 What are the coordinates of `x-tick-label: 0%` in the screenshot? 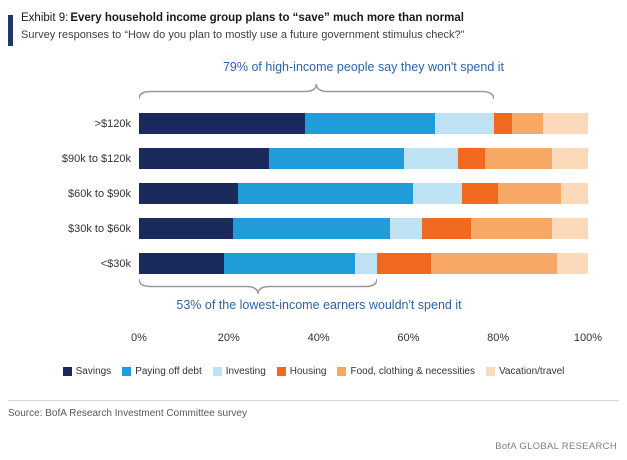 It's located at (139, 338).